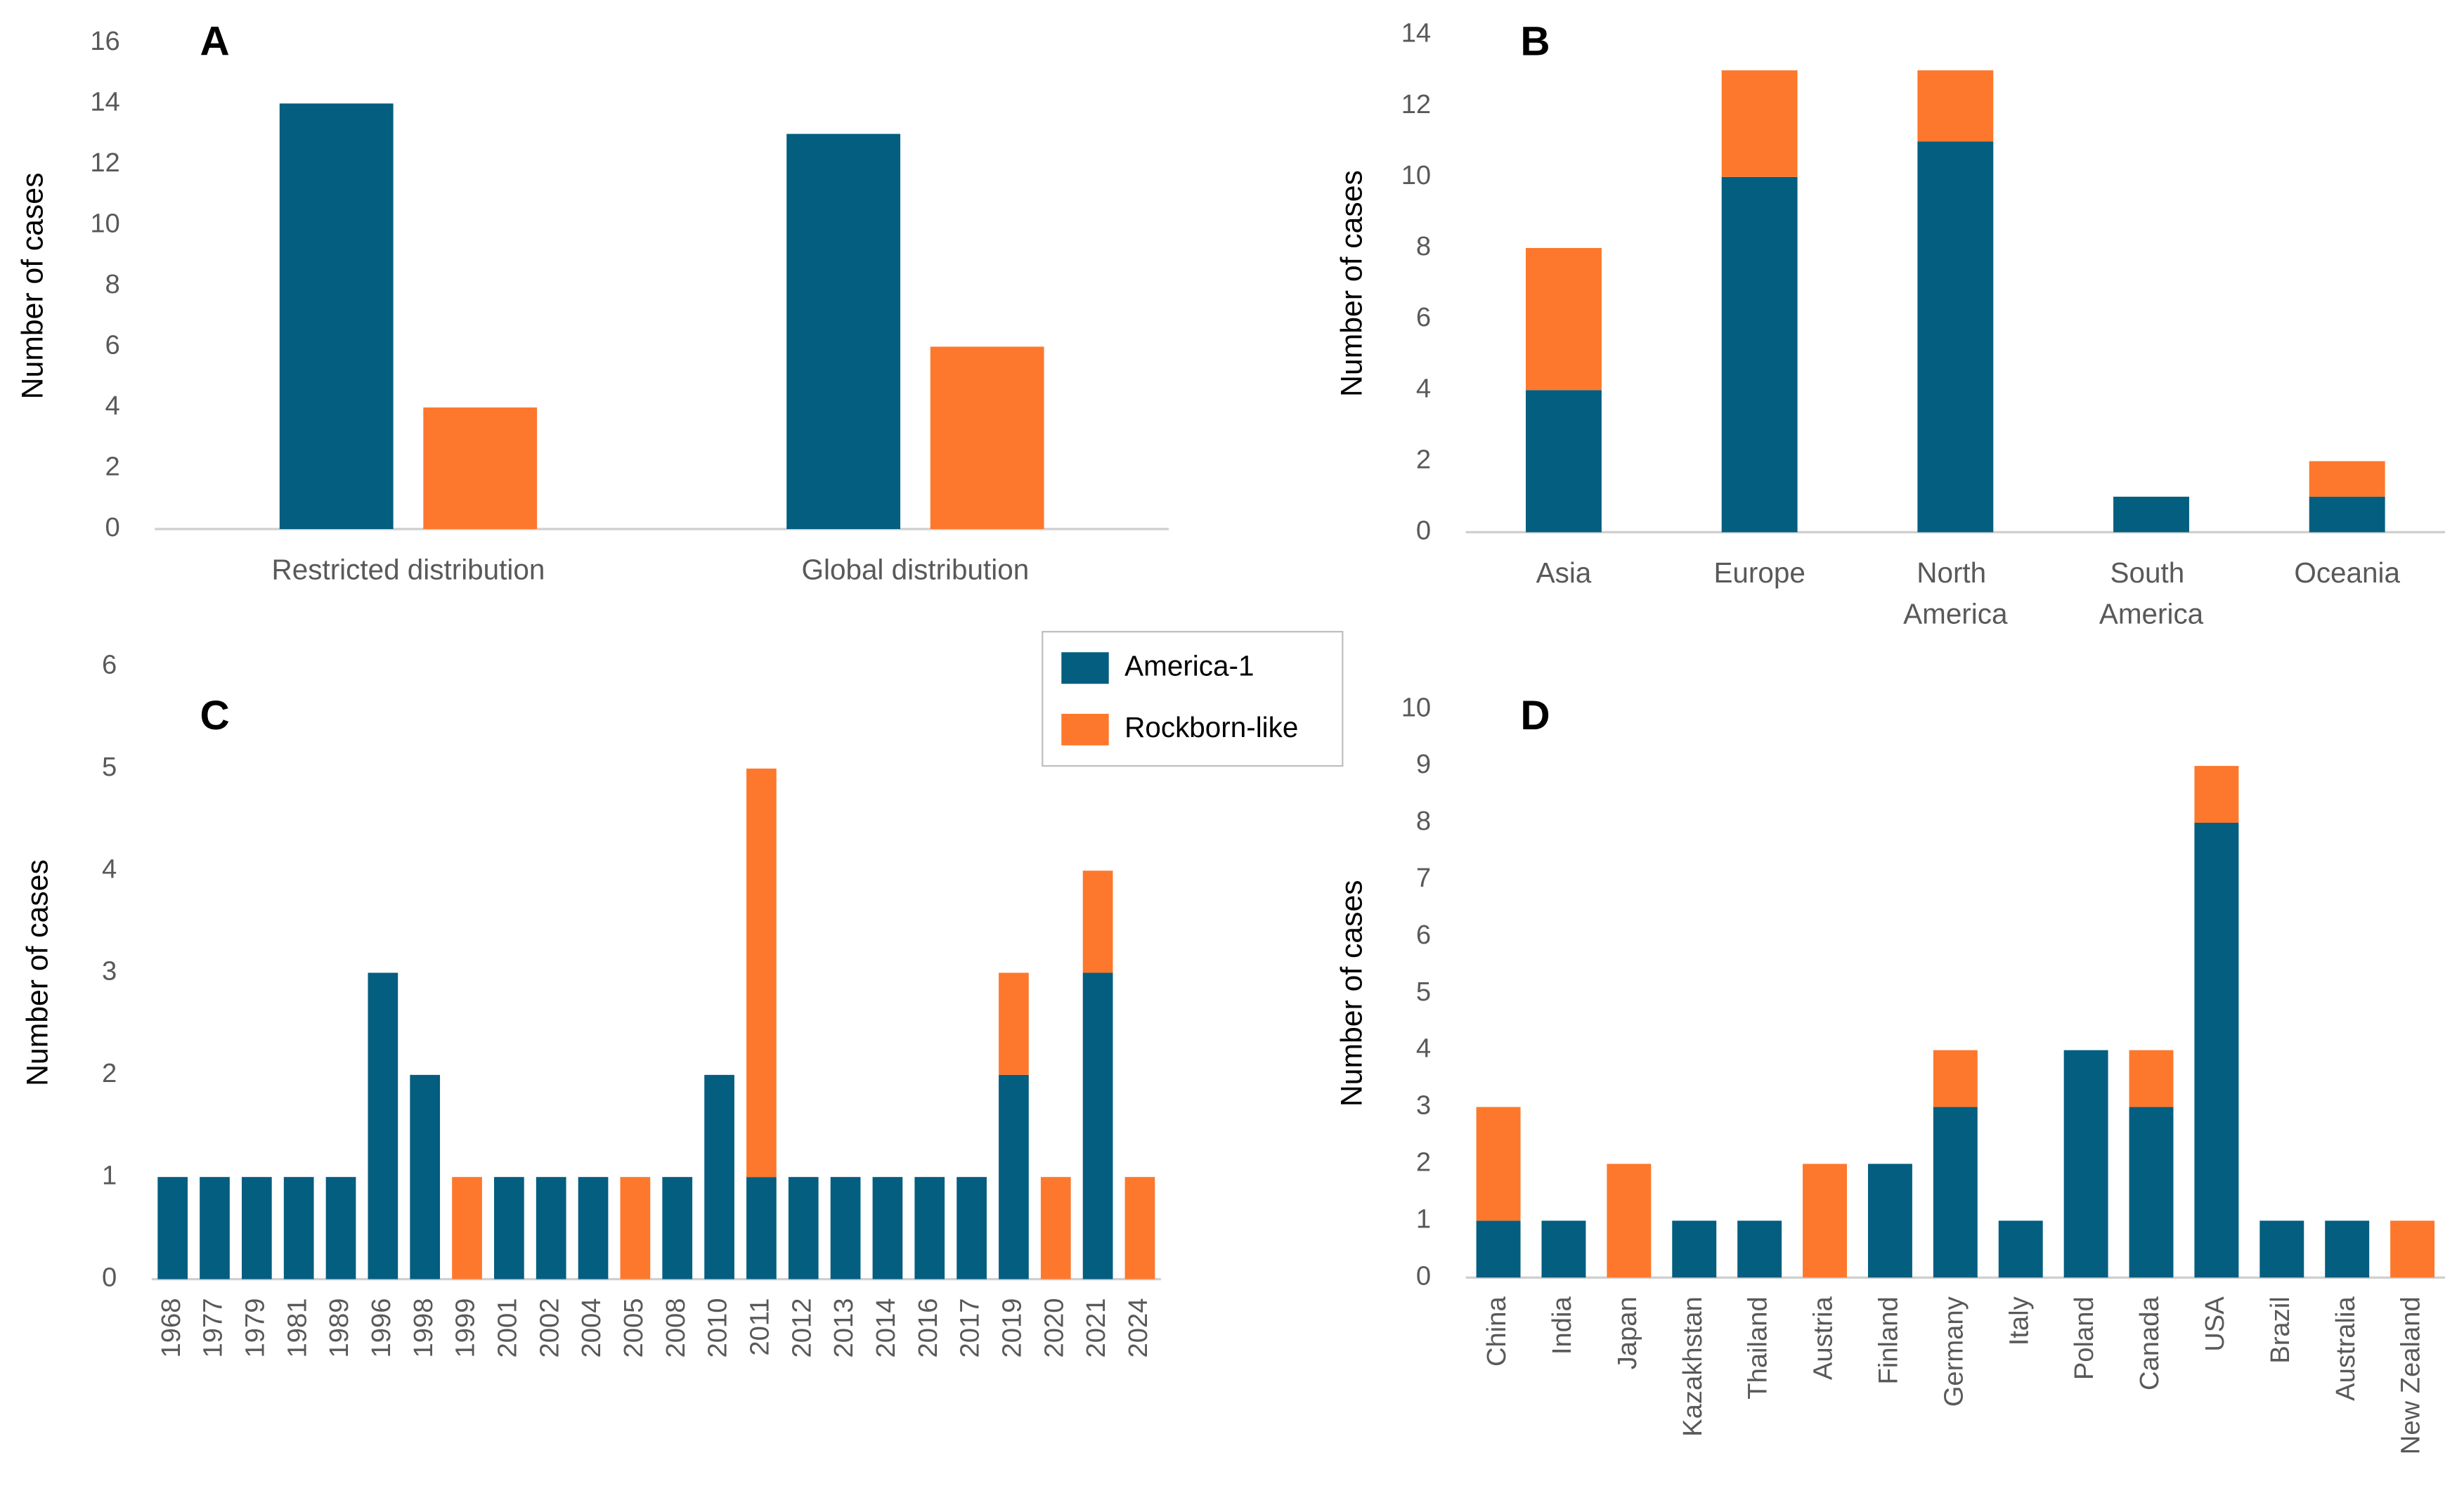 The width and height of the screenshot is (2464, 1505). I want to click on x-tick-label: Finland, so click(1889, 1340).